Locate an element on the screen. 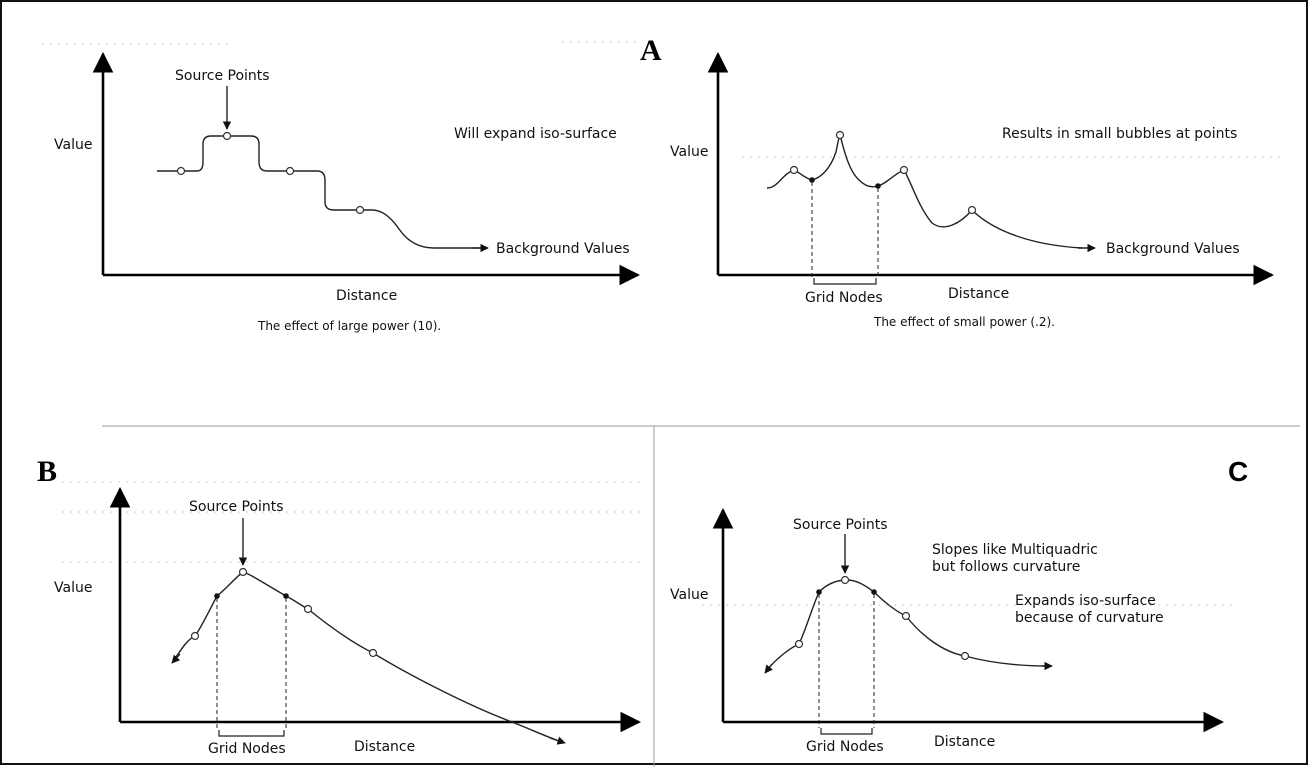  curve-c is located at coordinates (907, 625).